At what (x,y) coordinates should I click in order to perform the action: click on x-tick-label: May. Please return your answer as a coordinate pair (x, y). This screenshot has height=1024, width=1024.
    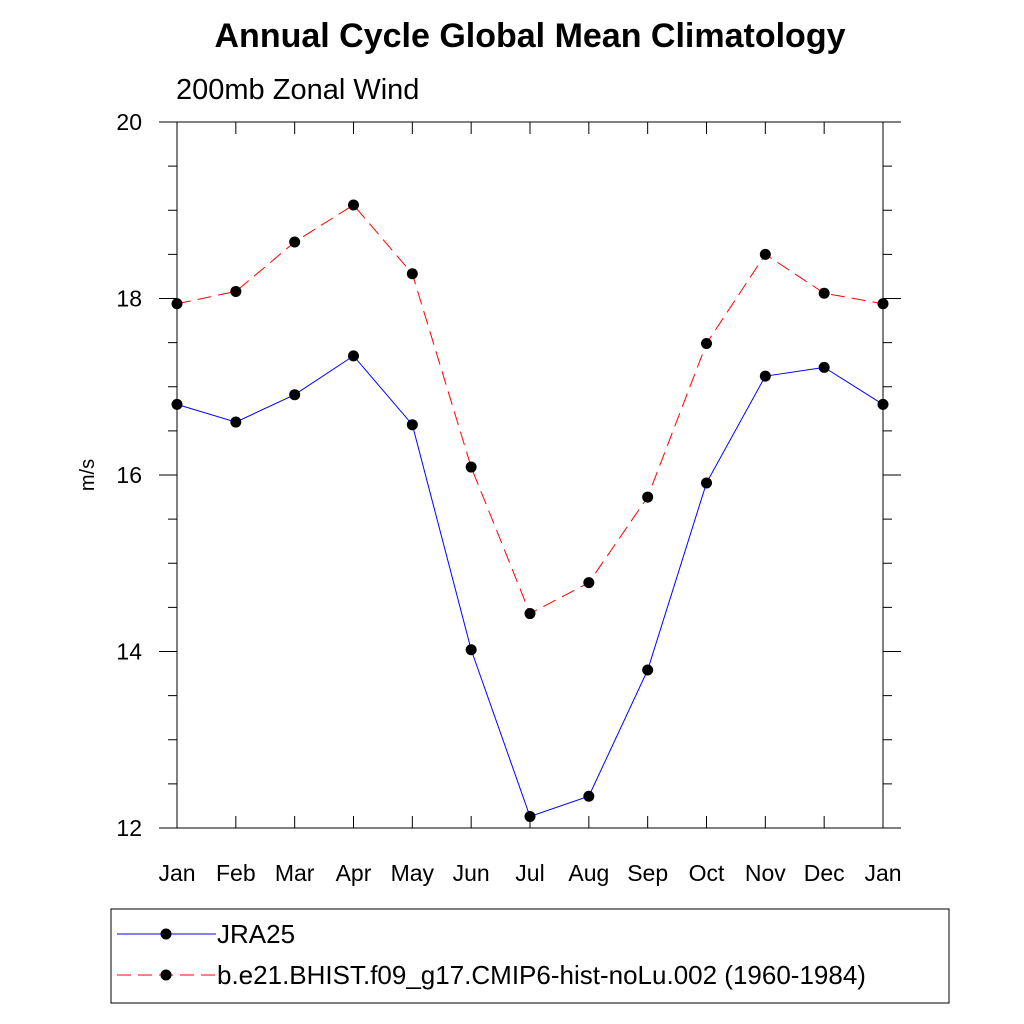
    Looking at the image, I should click on (413, 873).